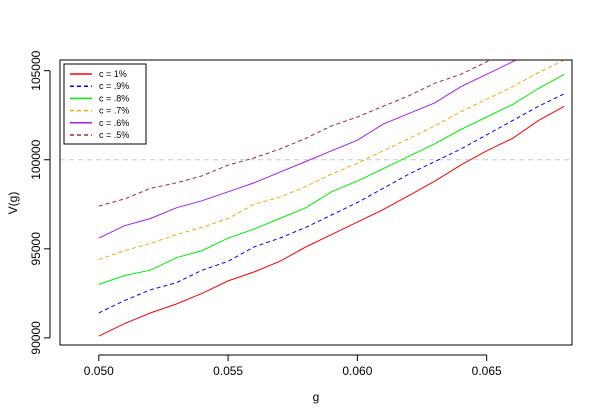 The height and width of the screenshot is (420, 604). I want to click on legend-label: c = 1%, so click(113, 74).